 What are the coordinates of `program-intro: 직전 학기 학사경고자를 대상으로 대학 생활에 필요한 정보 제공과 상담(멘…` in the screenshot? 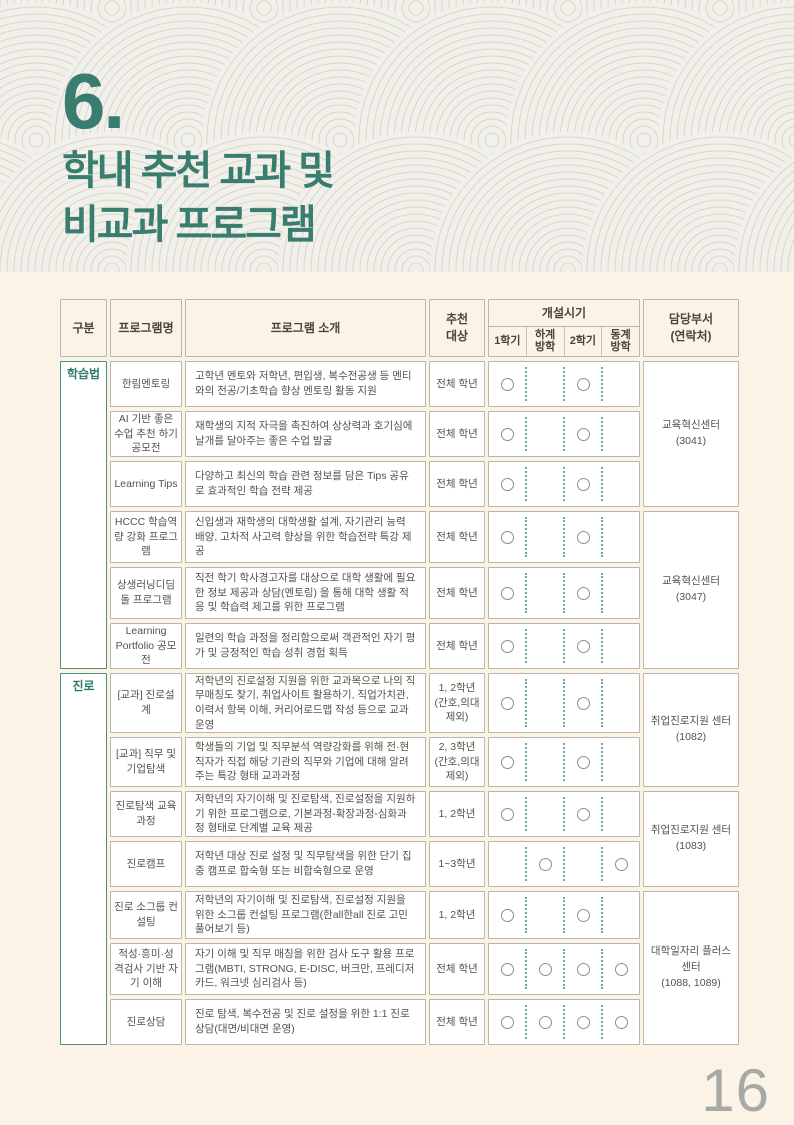 It's located at (305, 593).